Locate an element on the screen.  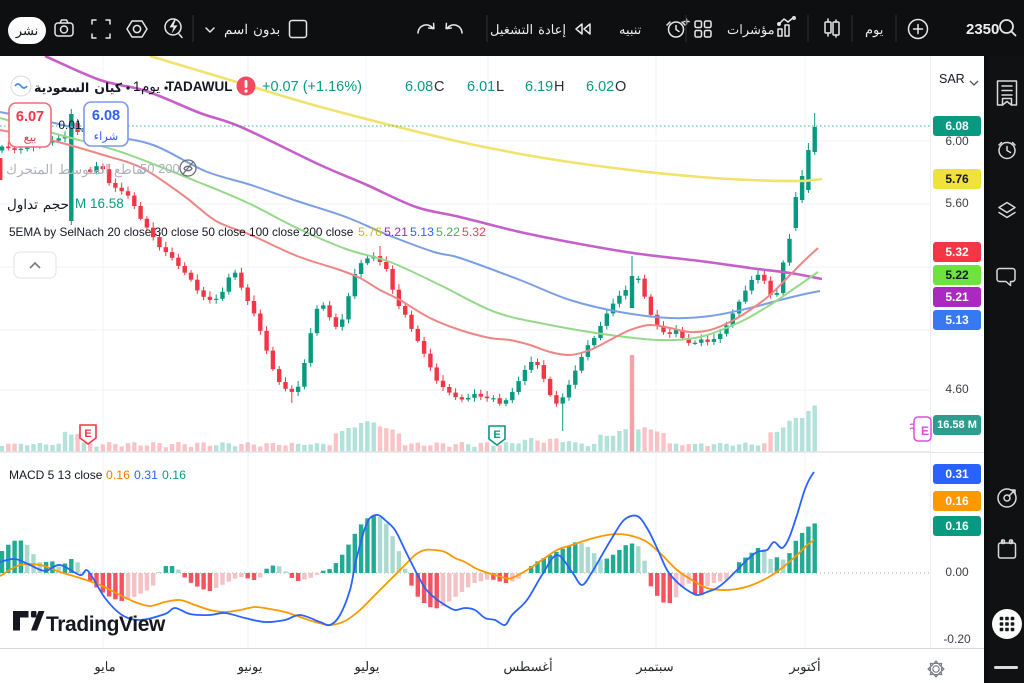
svg-text: 50 200 is located at coordinates (160, 168).